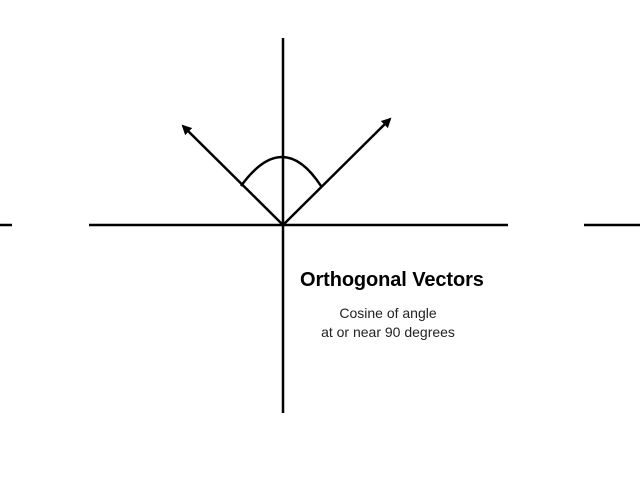 This screenshot has height=480, width=640. I want to click on diagram-caption: Cosine of angle at or near 90 degrees, so click(388, 323).